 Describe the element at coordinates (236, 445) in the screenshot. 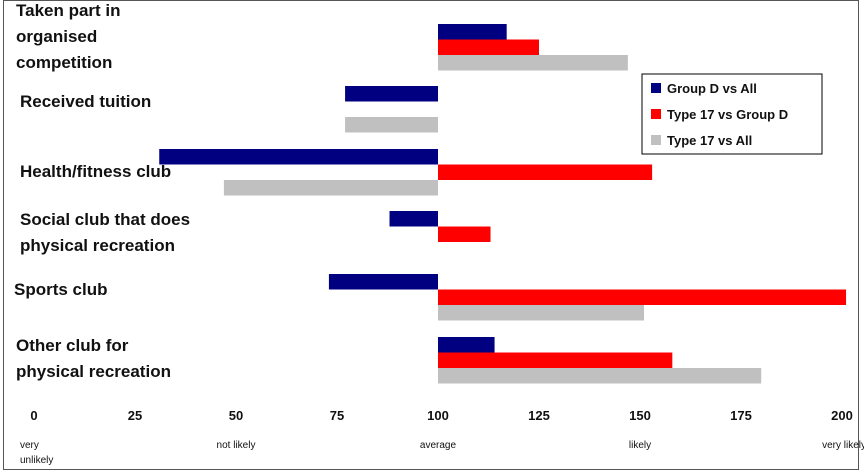

I see `axis-descriptor: not likely` at that location.